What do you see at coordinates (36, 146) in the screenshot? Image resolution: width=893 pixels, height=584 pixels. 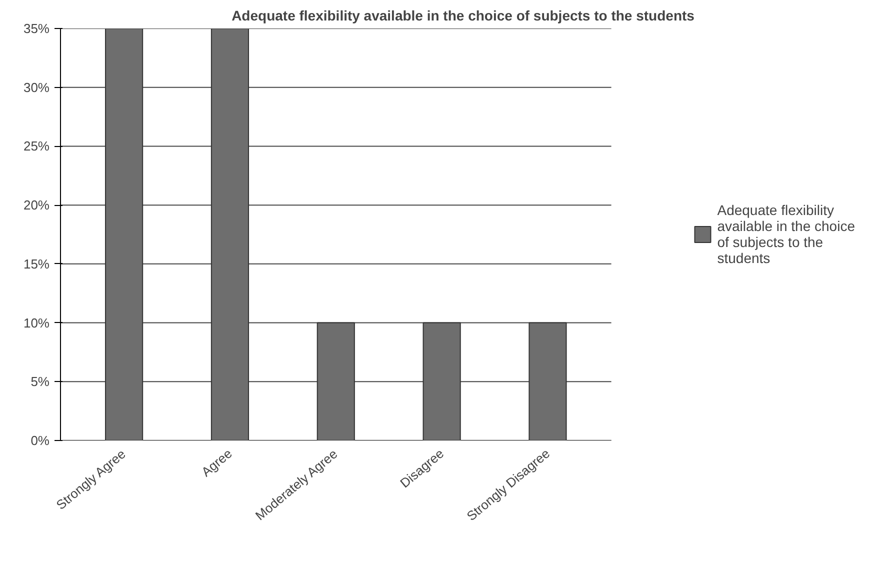 I see `y-tick-label: 25%` at bounding box center [36, 146].